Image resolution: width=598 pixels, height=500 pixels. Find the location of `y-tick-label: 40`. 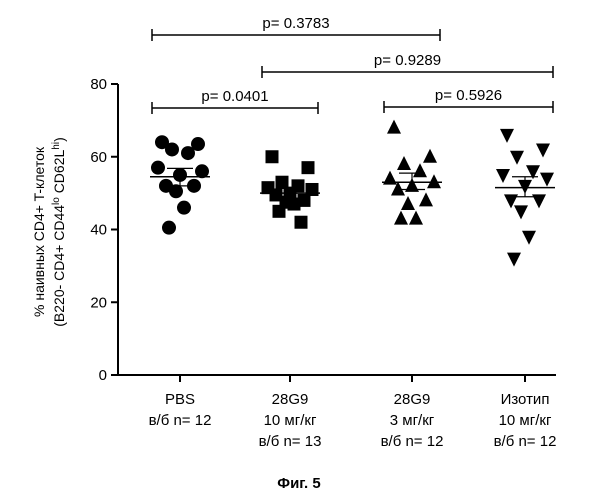

y-tick-label: 40 is located at coordinates (98, 230).